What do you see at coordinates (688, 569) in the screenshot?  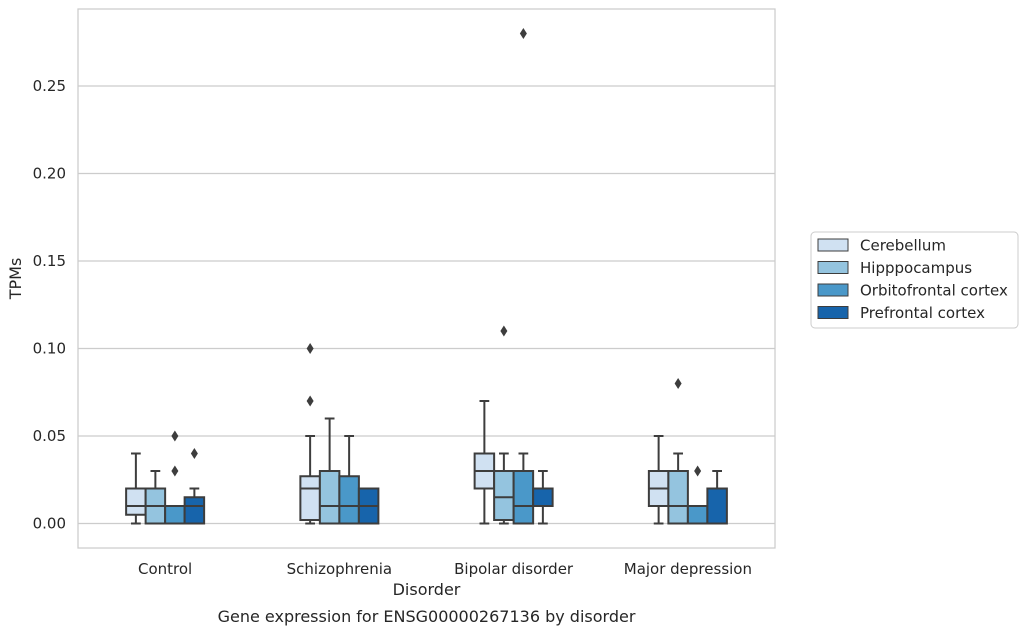 I see `x-tick-label: Major depression` at bounding box center [688, 569].